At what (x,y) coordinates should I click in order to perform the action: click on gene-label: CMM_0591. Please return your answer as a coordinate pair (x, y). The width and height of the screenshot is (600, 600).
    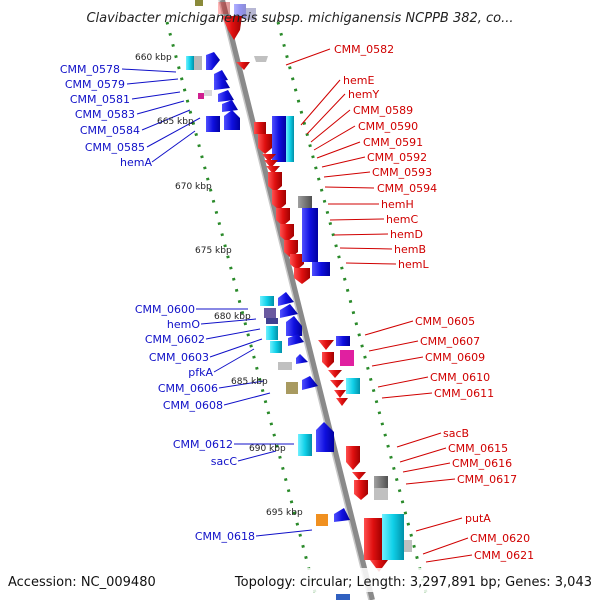
    Looking at the image, I should click on (393, 142).